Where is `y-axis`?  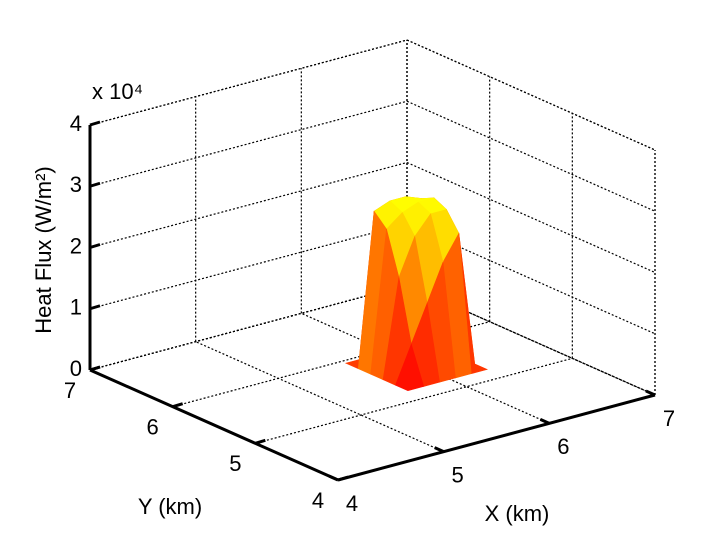
y-axis is located at coordinates (214, 425).